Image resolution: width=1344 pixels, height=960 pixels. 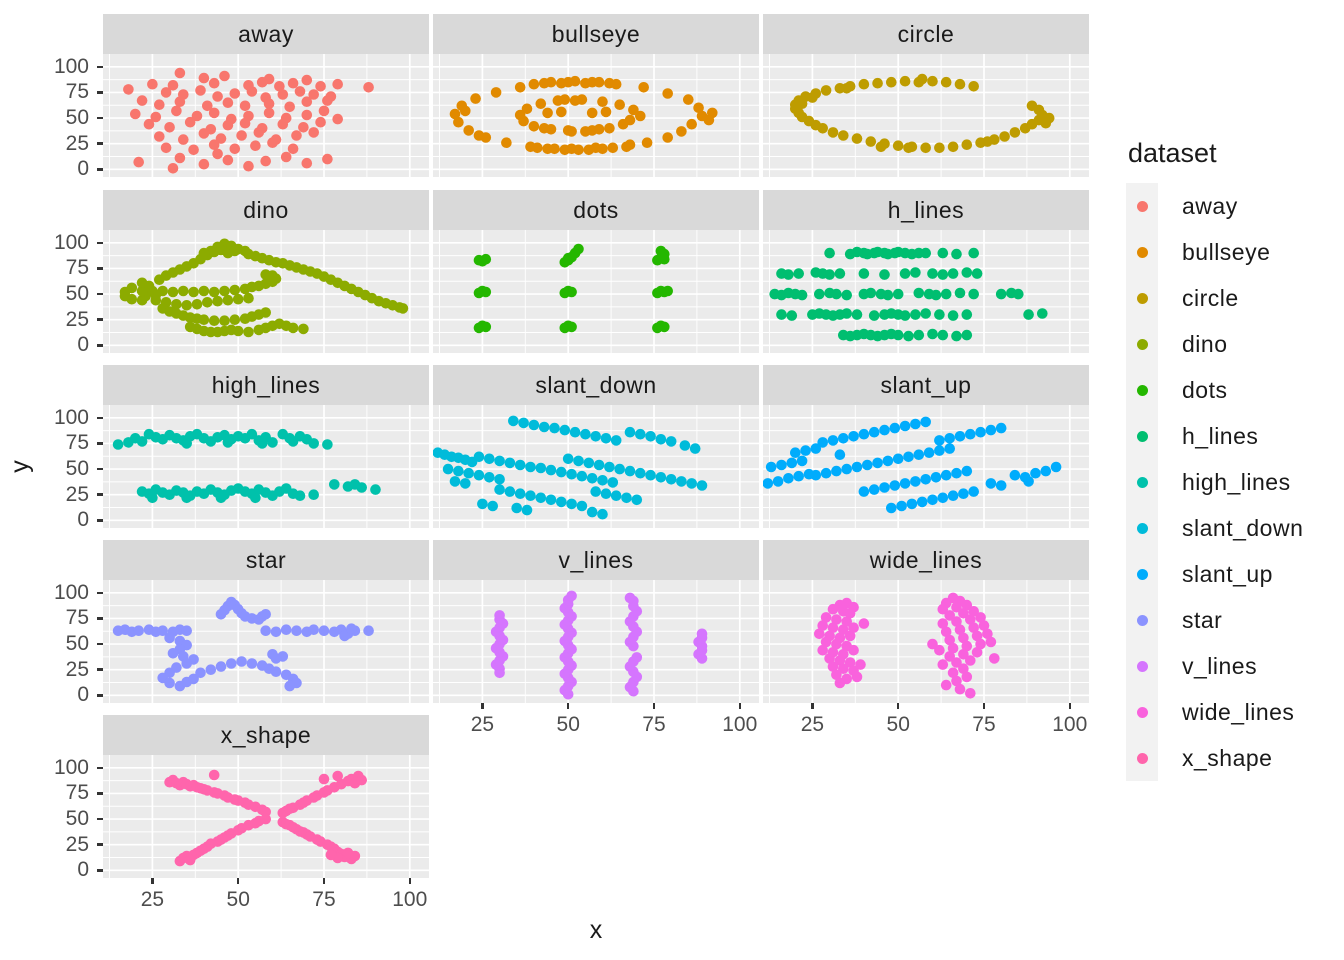 What do you see at coordinates (1233, 344) in the screenshot?
I see `legend-item-dino: dino` at bounding box center [1233, 344].